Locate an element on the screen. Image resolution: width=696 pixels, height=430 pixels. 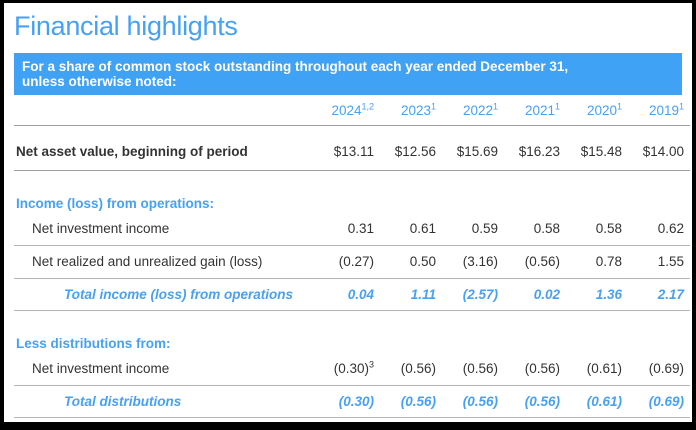
cell-value: 1.11 is located at coordinates (411, 294).